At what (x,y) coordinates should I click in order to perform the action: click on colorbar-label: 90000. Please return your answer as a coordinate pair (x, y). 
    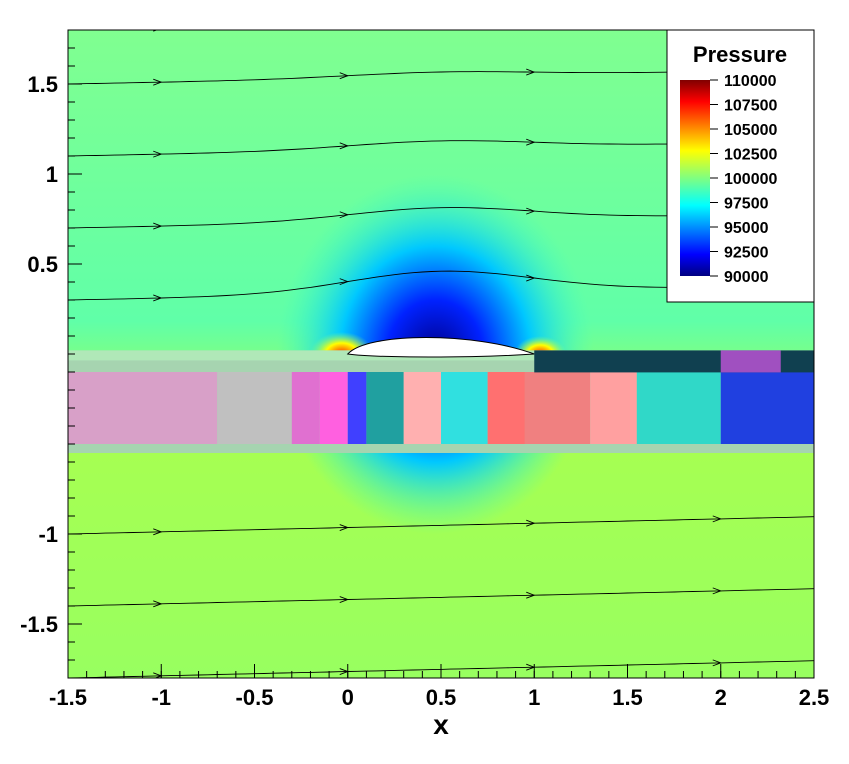
    Looking at the image, I should click on (746, 277).